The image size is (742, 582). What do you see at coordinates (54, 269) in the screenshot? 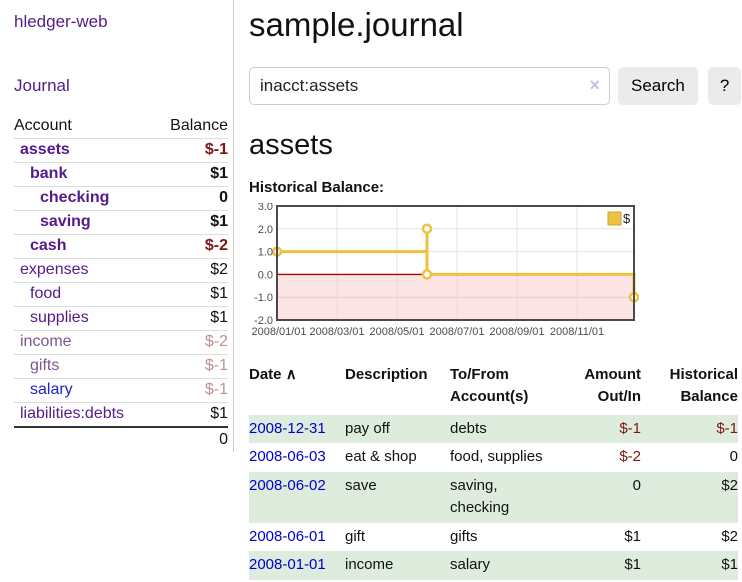
I see `account-link-expenses: expenses` at bounding box center [54, 269].